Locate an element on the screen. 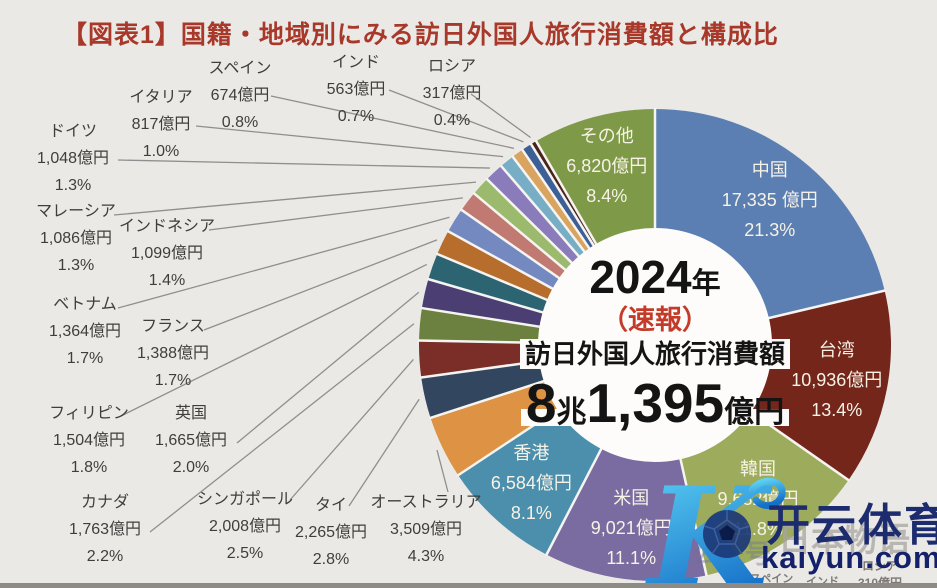 The width and height of the screenshot is (937, 588). leader-line-canada is located at coordinates (282, 428).